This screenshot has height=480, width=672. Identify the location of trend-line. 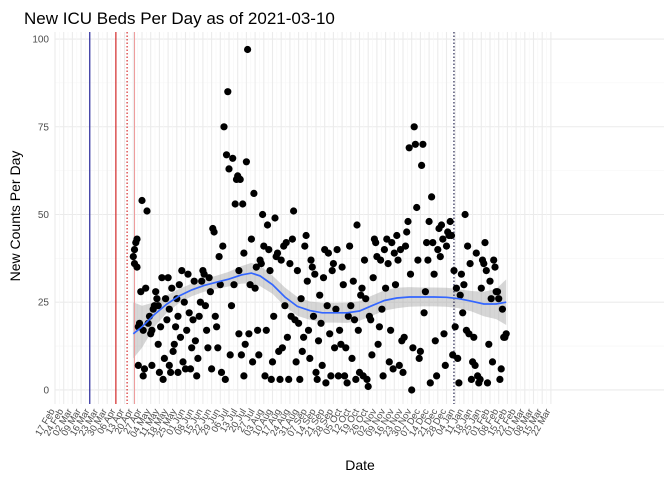
(319, 303).